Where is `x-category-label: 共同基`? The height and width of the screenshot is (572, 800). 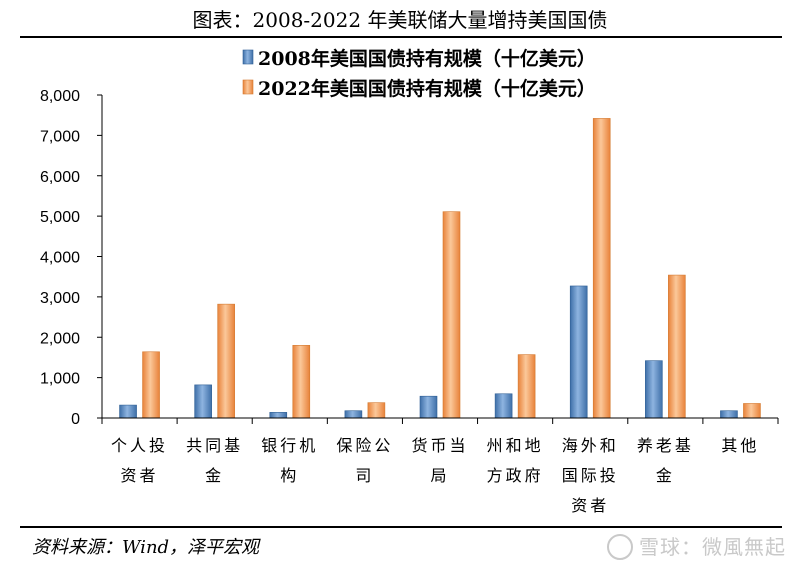
x-category-label: 共同基 is located at coordinates (214, 445).